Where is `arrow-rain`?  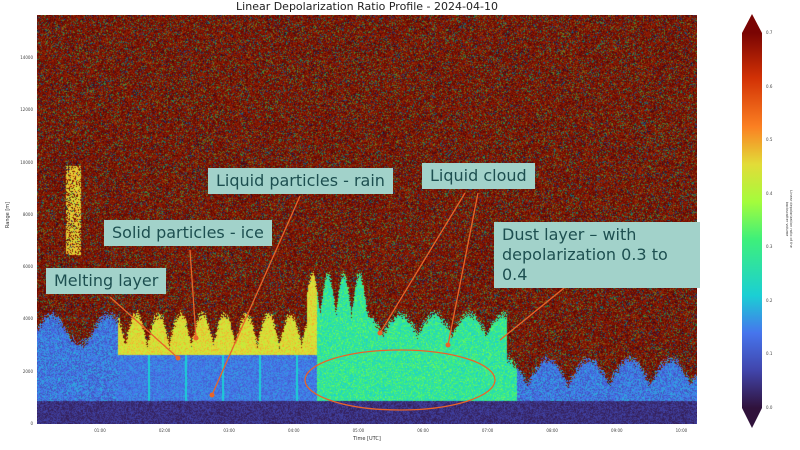 arrow-rain is located at coordinates (256, 295).